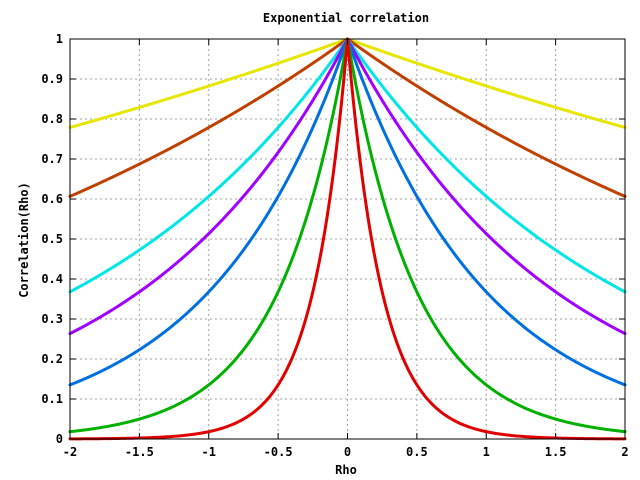 The image size is (640, 480). What do you see at coordinates (59, 439) in the screenshot?
I see `y-tick-label: 0` at bounding box center [59, 439].